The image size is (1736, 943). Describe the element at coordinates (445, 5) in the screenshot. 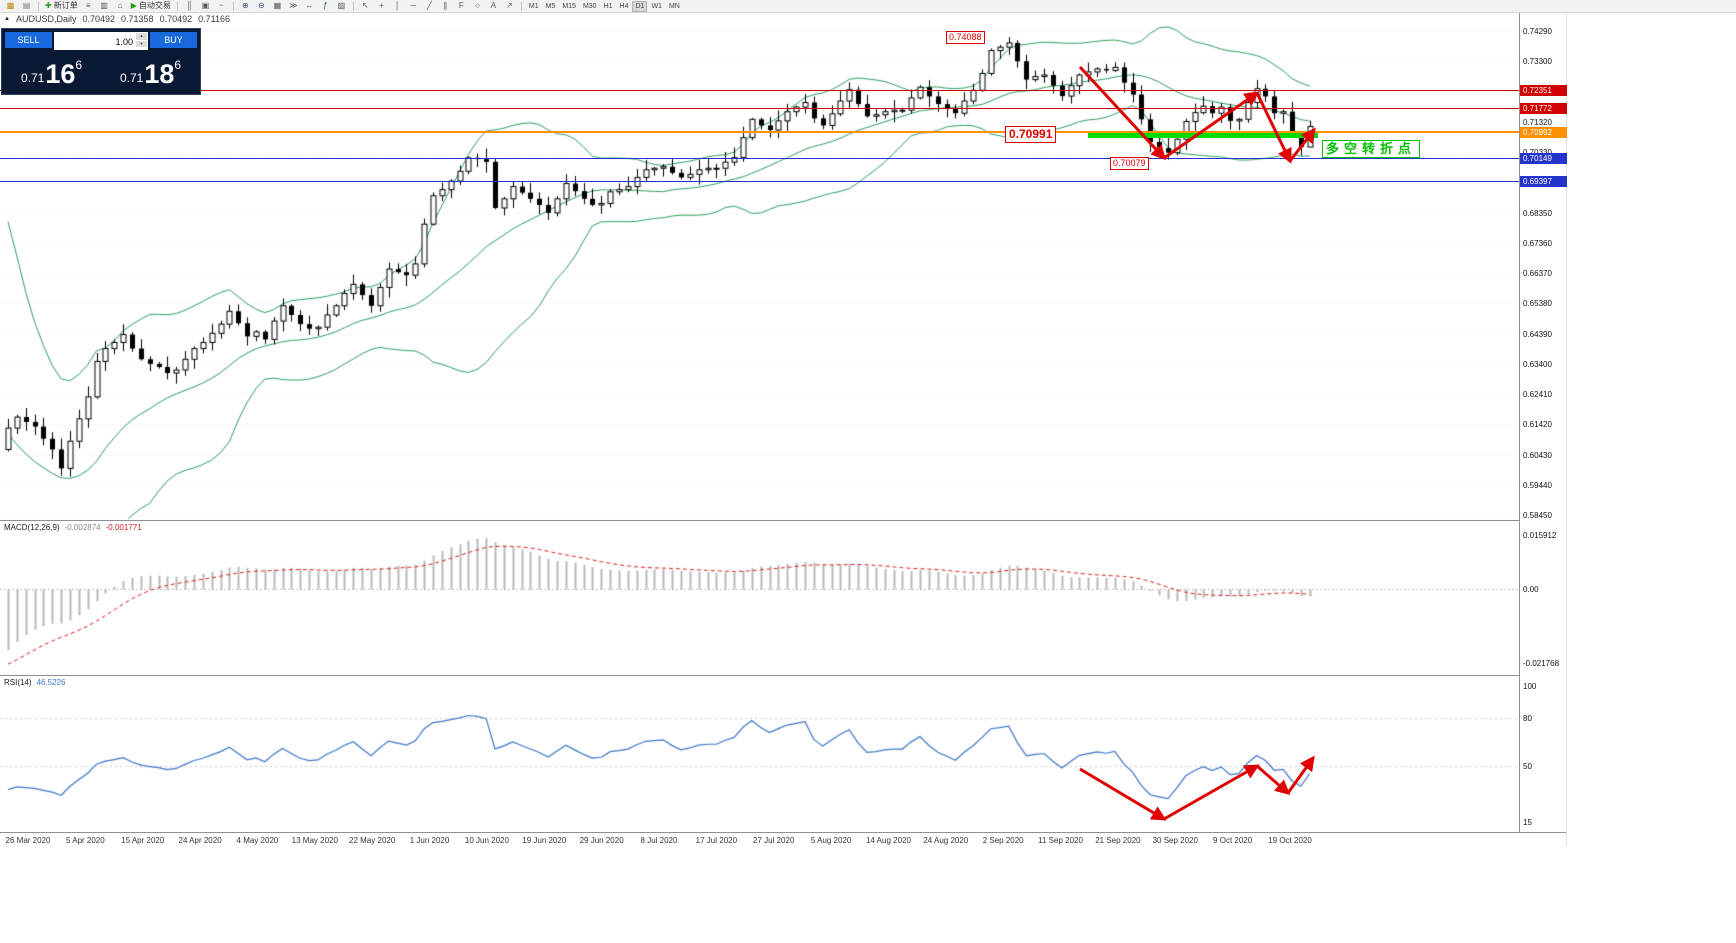

I see `channel-icon: ∥` at that location.